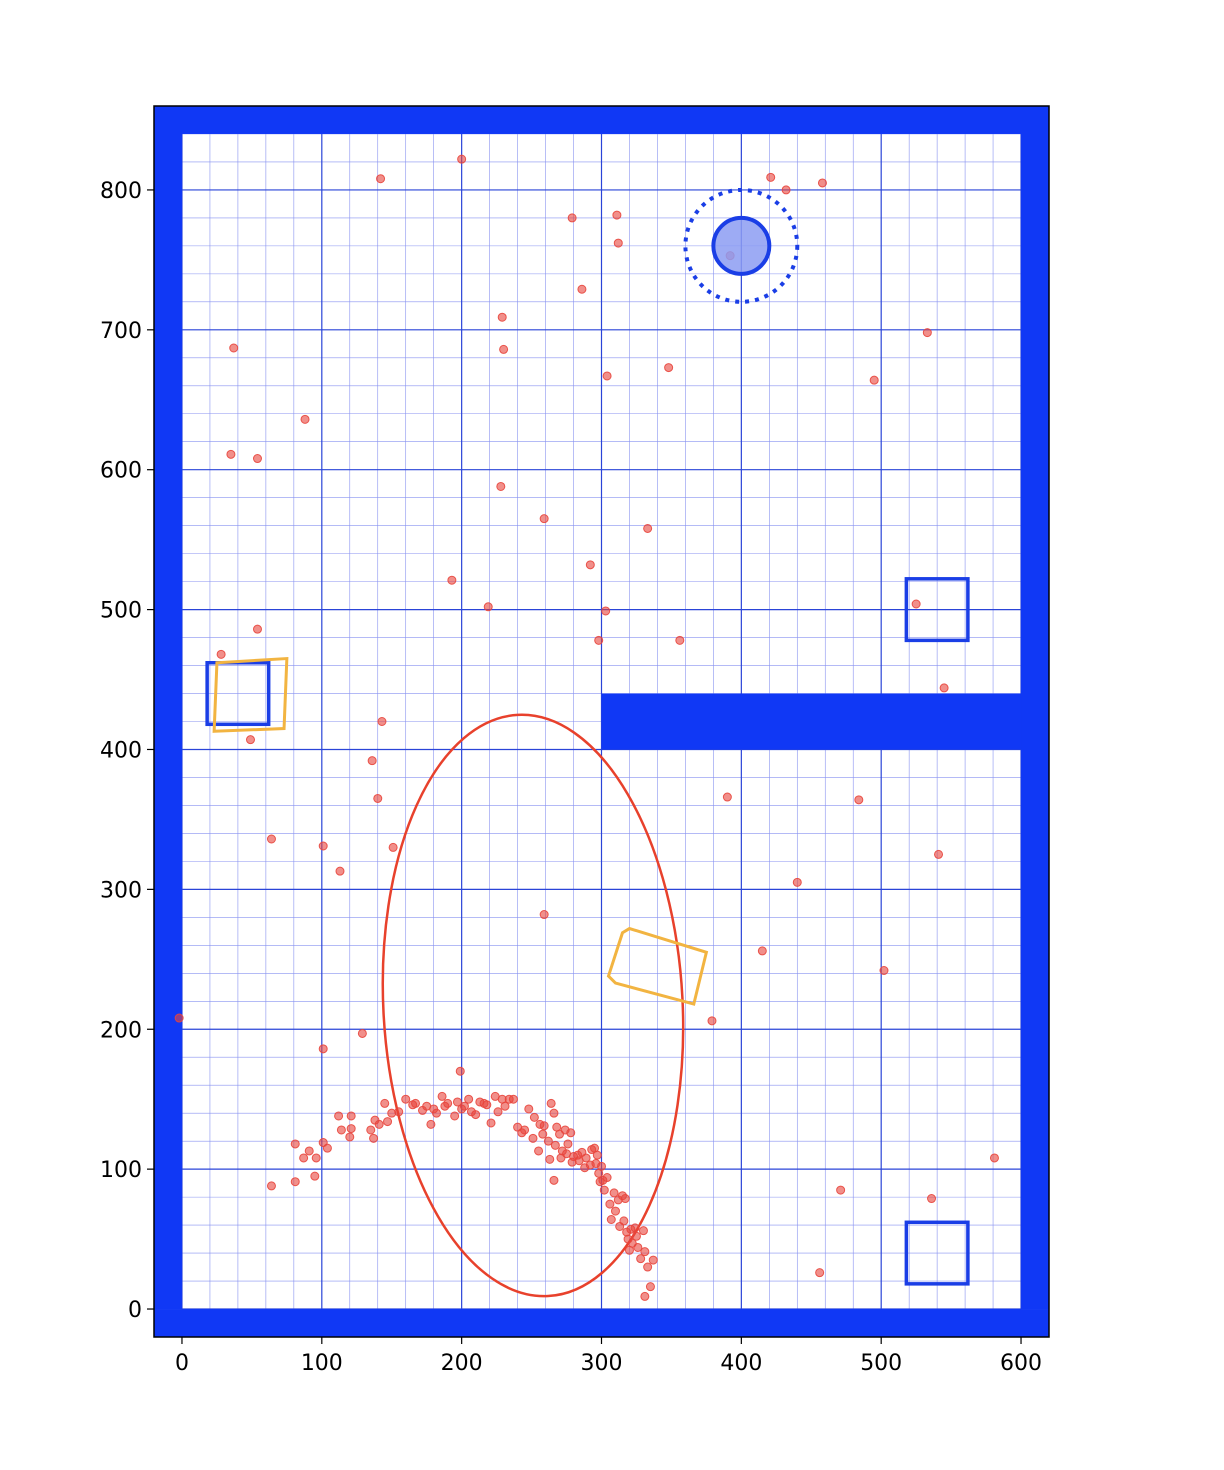  What do you see at coordinates (121, 191) in the screenshot?
I see `y-tick-label: 800` at bounding box center [121, 191].